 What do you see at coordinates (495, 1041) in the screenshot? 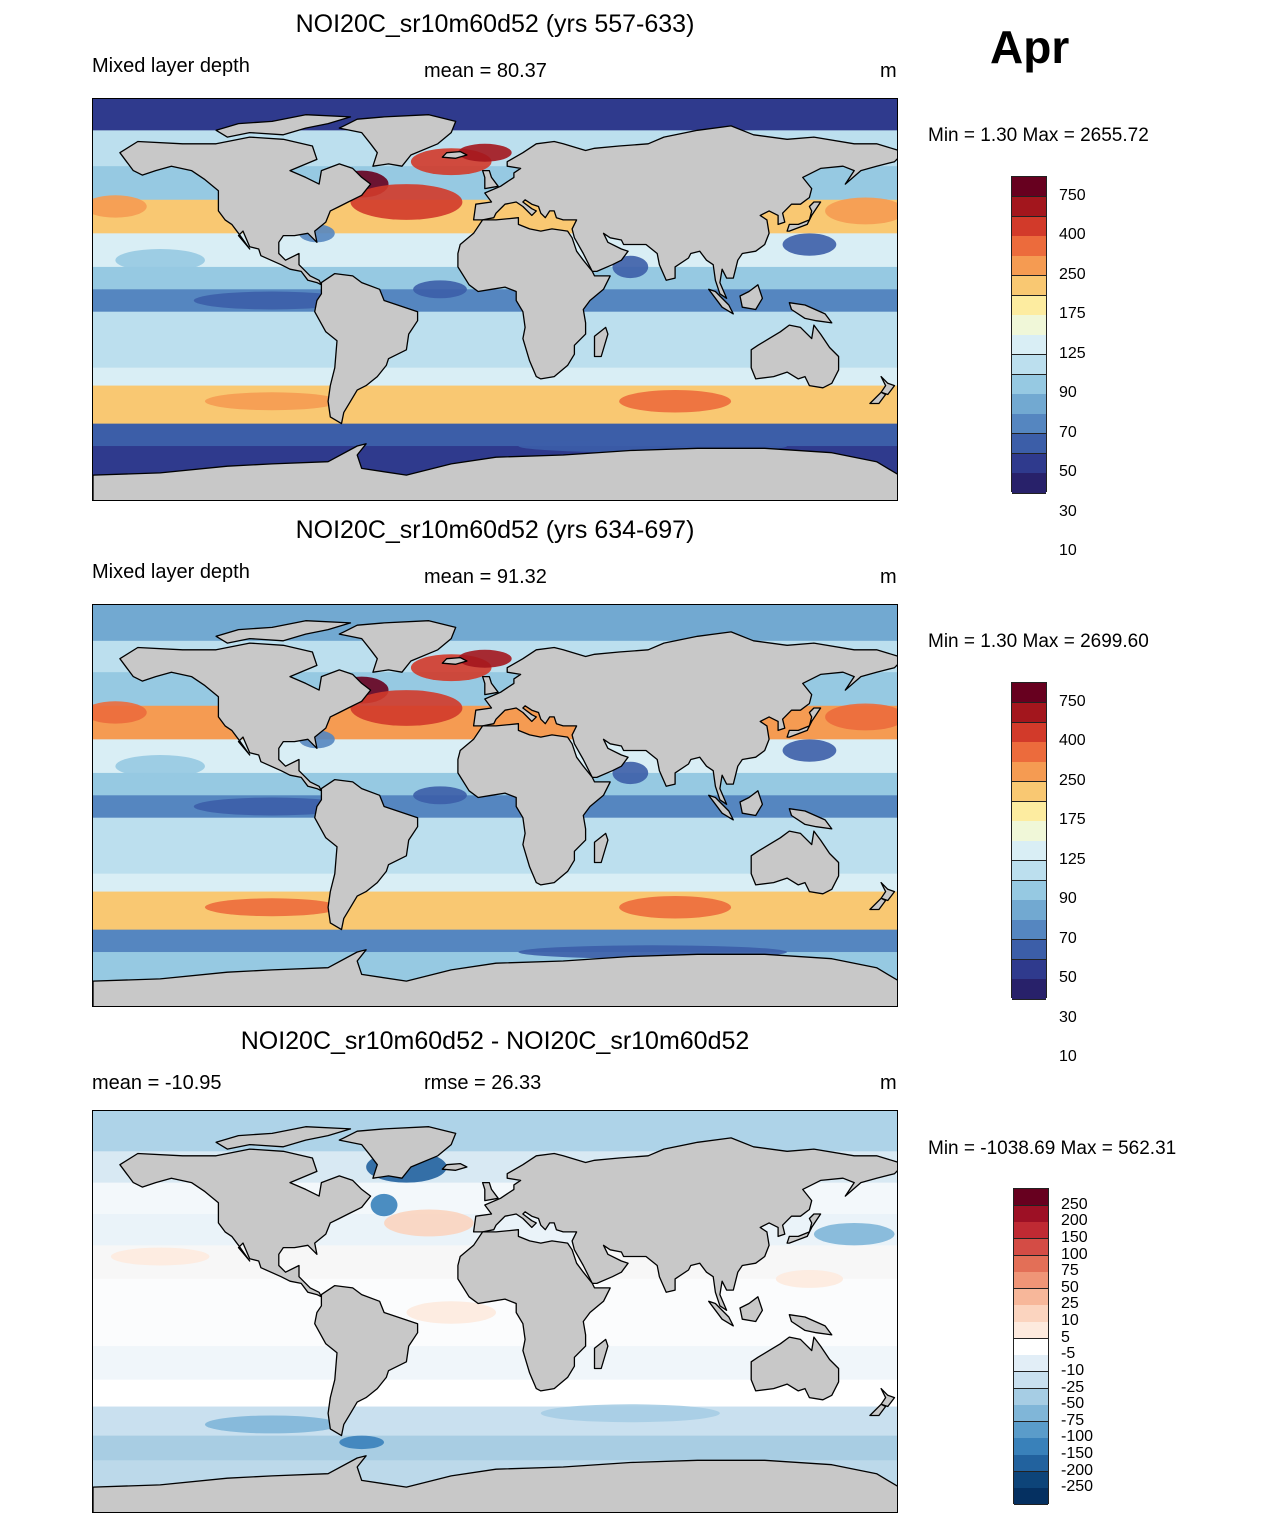
I see `panel-3-title: NOI20C_sr10m60d52 - NOI20C_sr10m60d52` at bounding box center [495, 1041].